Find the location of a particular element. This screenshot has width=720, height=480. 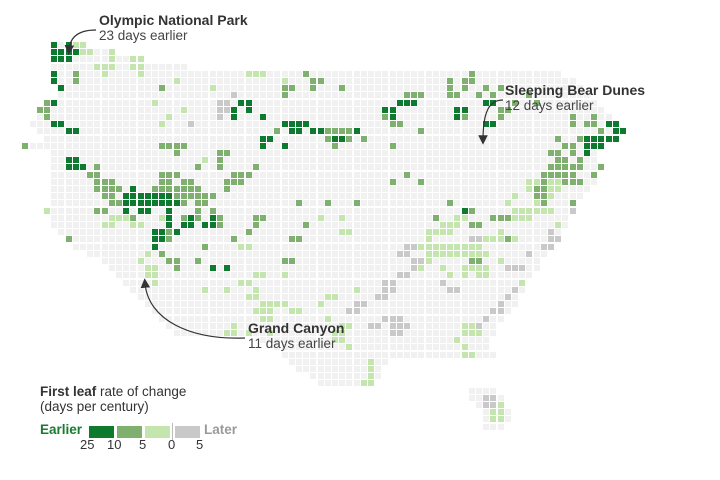

annotation-subtitle: 12 days earlier is located at coordinates (549, 106).